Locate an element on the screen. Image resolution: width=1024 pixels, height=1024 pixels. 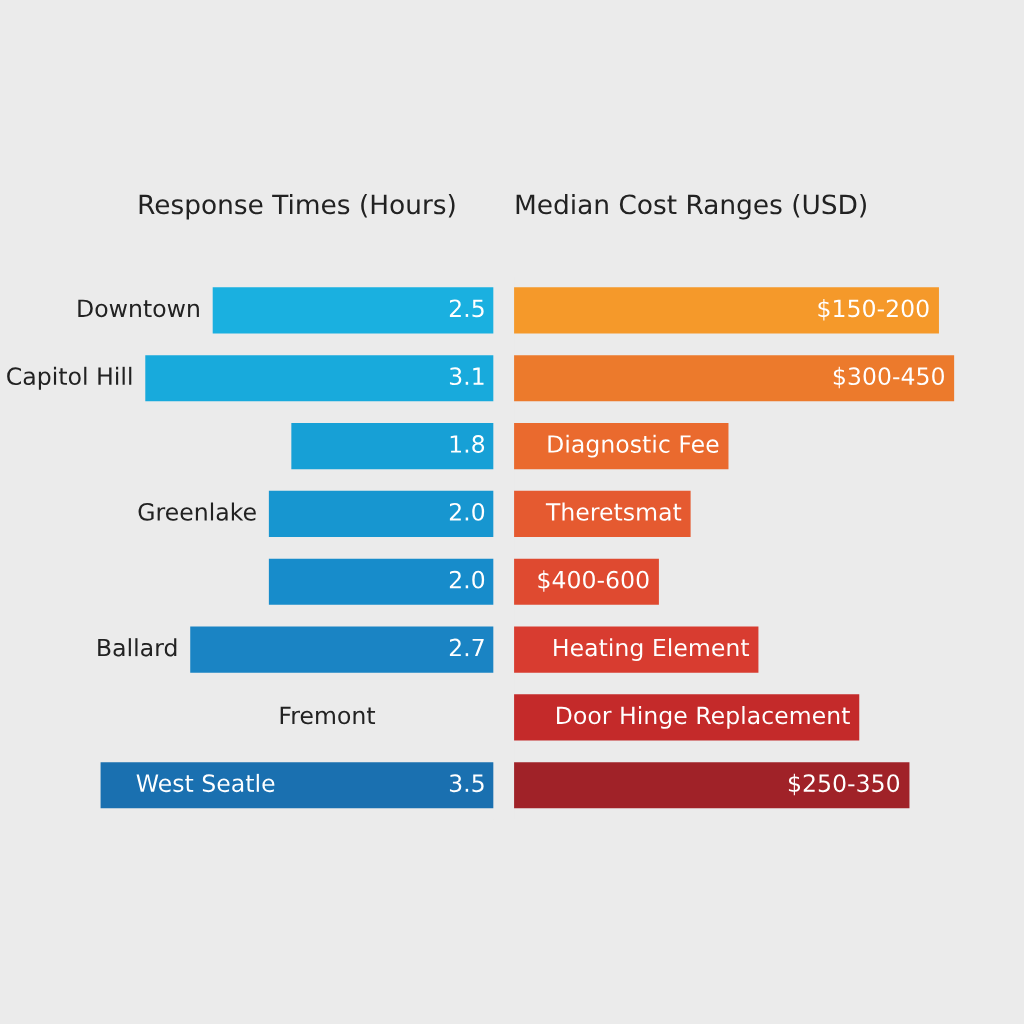
y-tick-label: $250-350 is located at coordinates (844, 784).